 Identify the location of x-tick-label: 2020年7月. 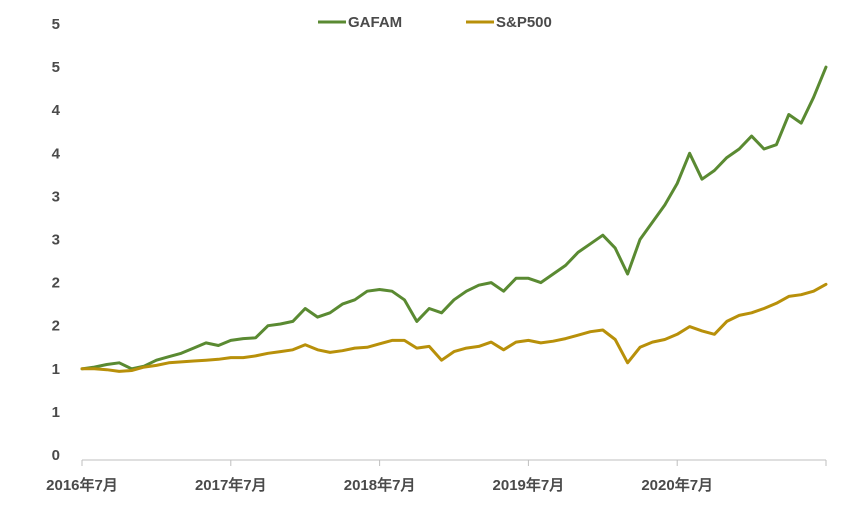
(677, 485).